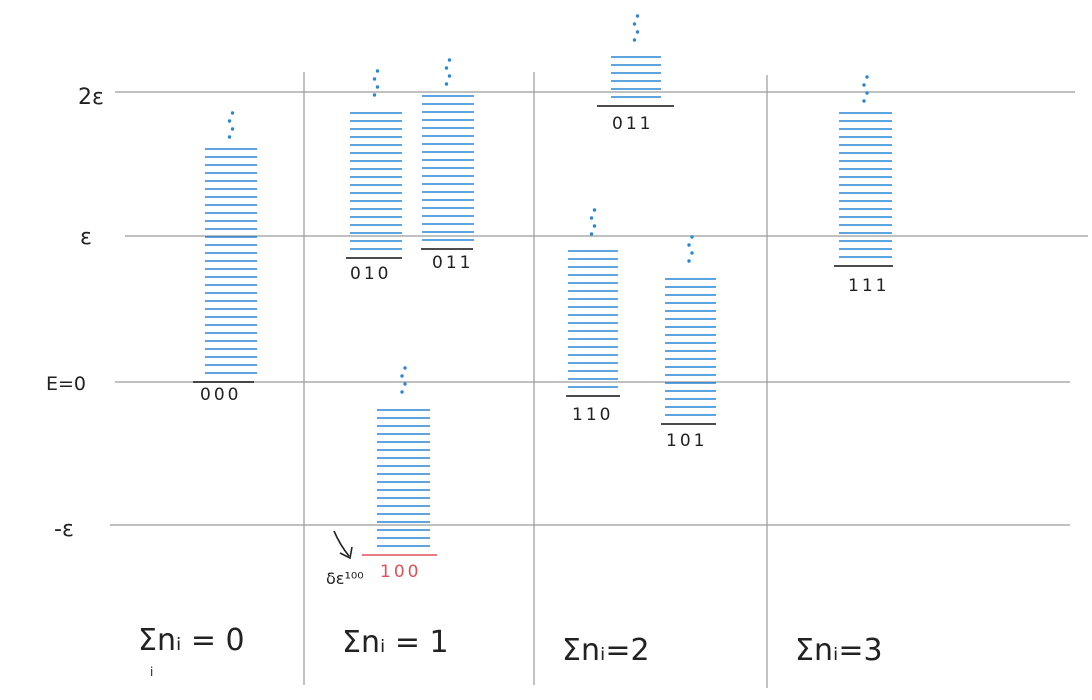 This screenshot has height=700, width=1092. What do you see at coordinates (374, 176) in the screenshot?
I see `state-stack-s010: 010` at bounding box center [374, 176].